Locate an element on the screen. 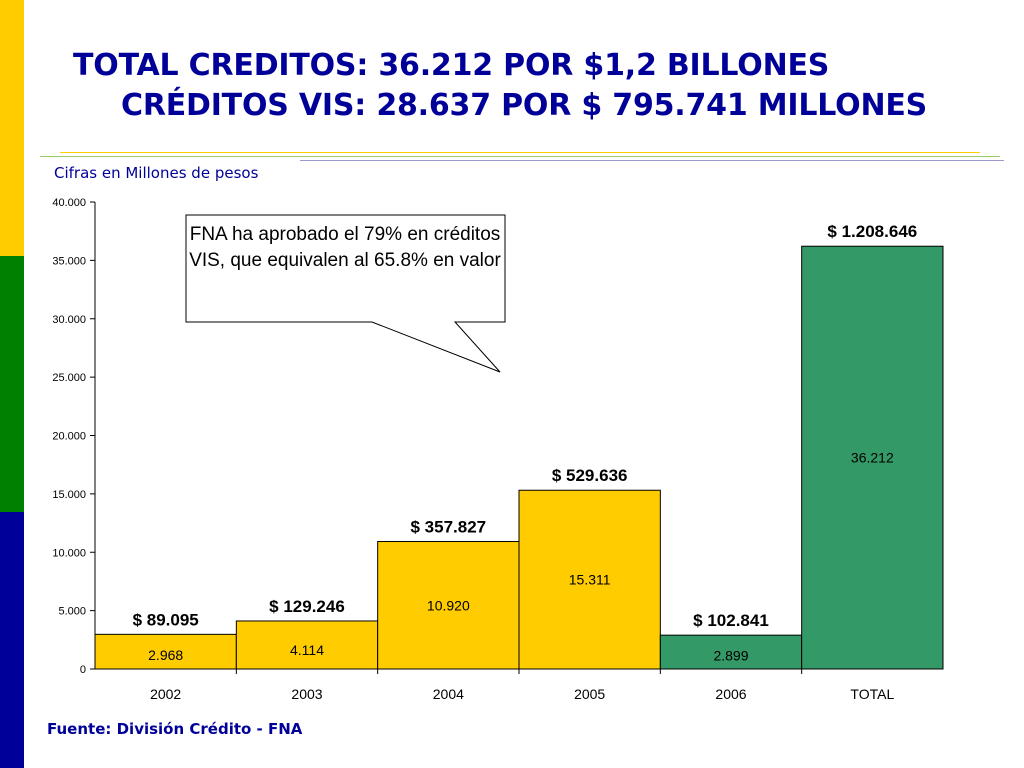  y-tick-label: 5.000 is located at coordinates (72, 612).